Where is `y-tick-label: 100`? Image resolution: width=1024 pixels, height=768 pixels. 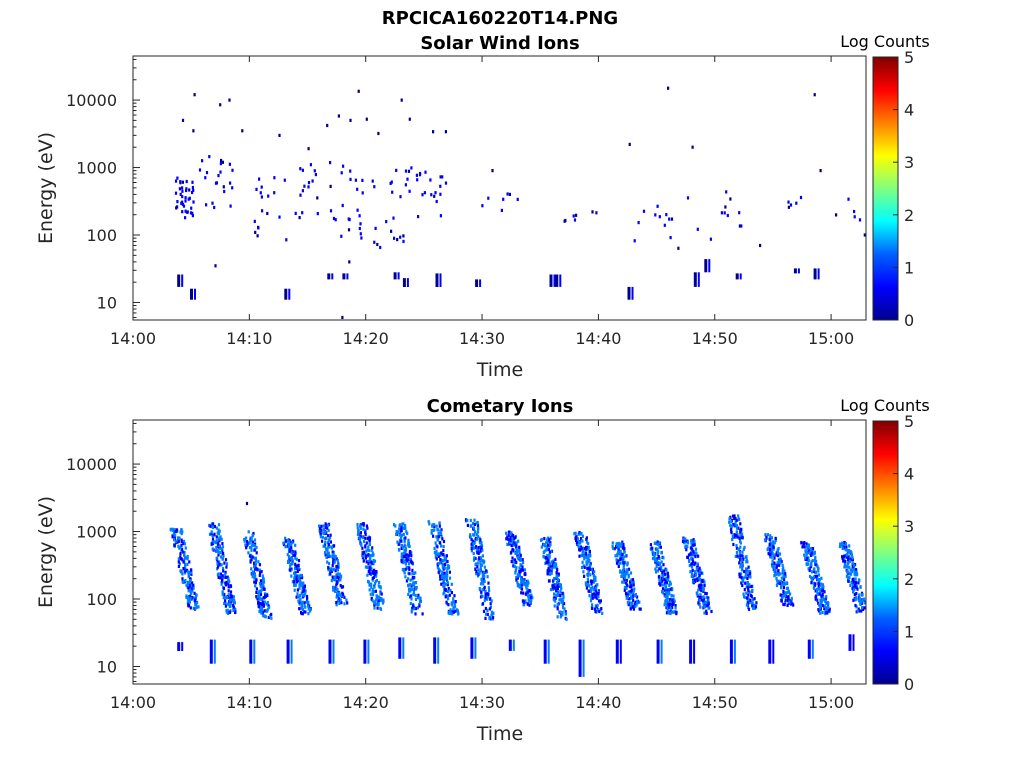
y-tick-label: 100 is located at coordinates (101, 599).